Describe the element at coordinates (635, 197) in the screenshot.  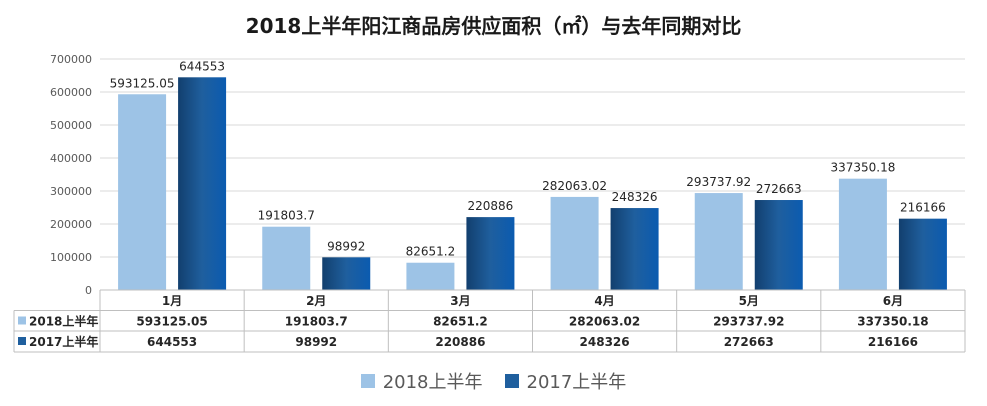
I see `data-label: 248326` at that location.